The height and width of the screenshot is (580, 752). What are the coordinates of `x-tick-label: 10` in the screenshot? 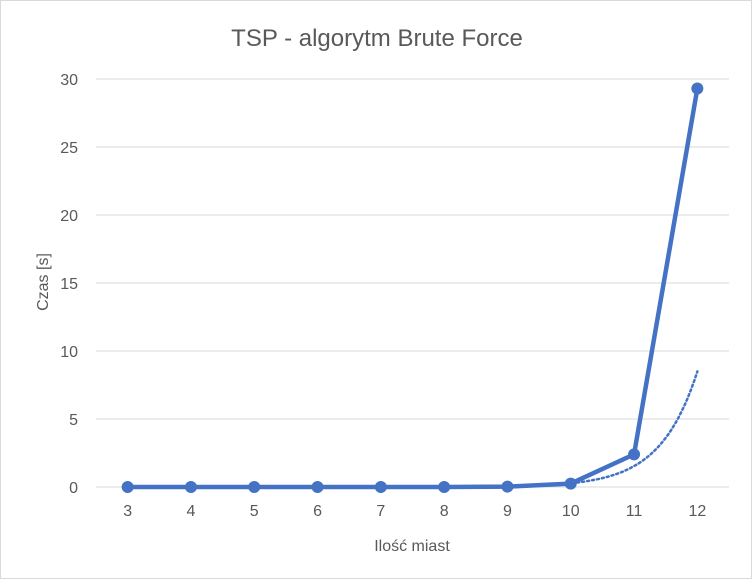 It's located at (571, 511).